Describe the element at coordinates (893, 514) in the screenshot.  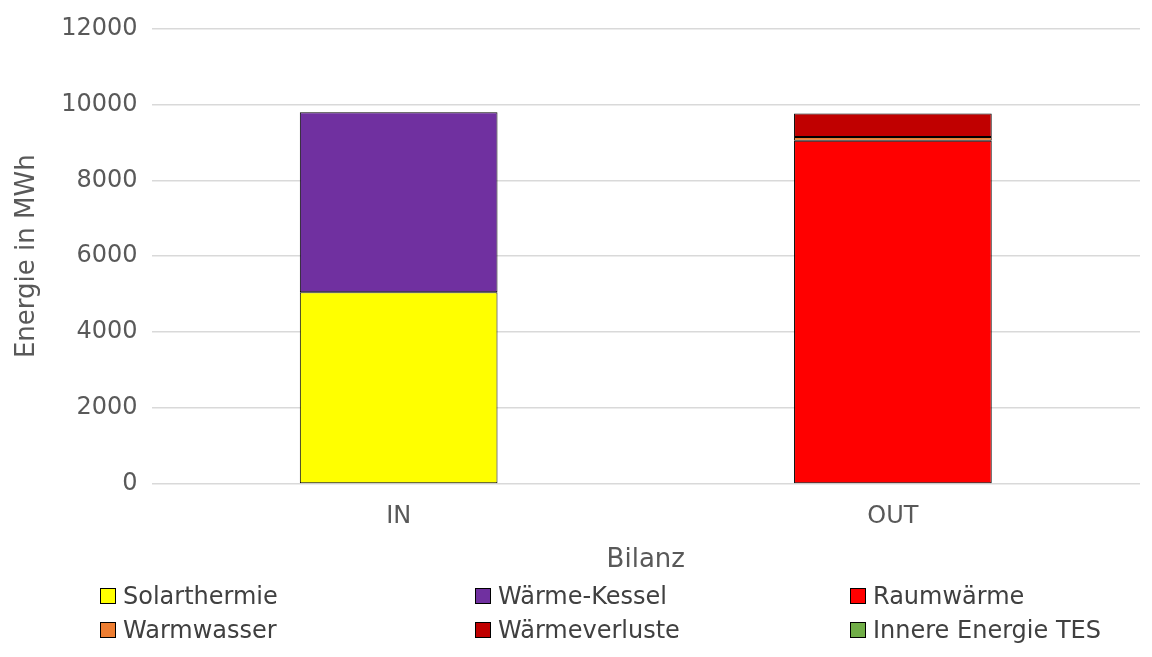
I see `x-tick-label: OUT` at that location.